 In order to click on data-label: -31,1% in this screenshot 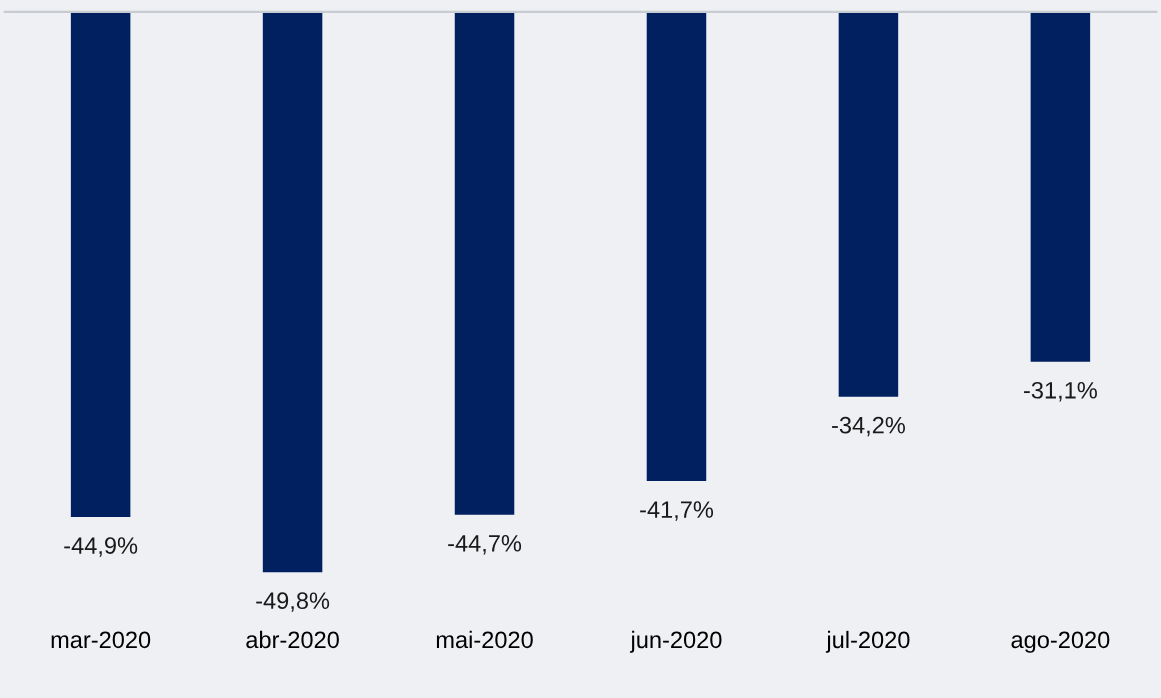, I will do `click(1060, 391)`.